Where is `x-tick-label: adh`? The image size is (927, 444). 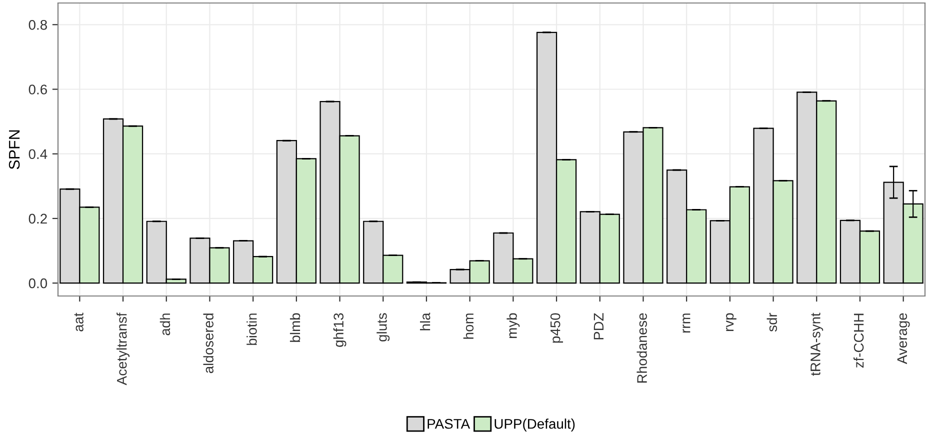
x-tick-label: adh is located at coordinates (165, 325).